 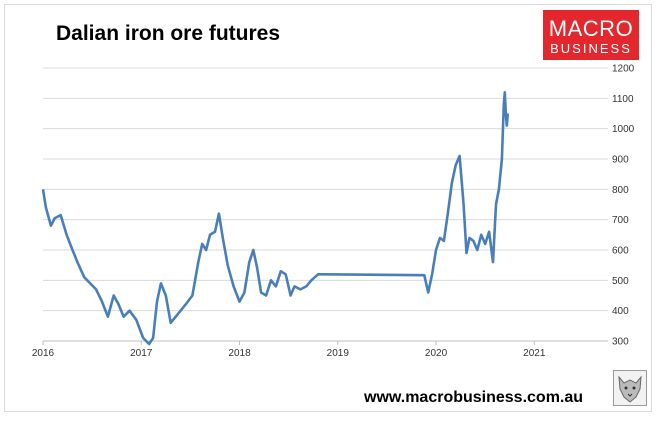 What do you see at coordinates (591, 48) in the screenshot?
I see `logo-line2: BUSINESS` at bounding box center [591, 48].